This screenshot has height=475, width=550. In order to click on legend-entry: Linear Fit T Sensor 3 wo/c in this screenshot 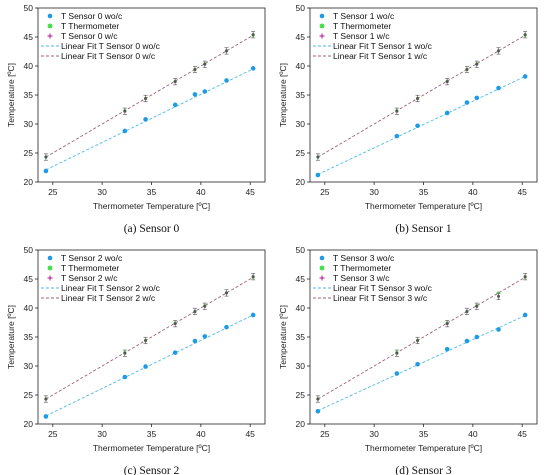, I will do `click(383, 288)`.